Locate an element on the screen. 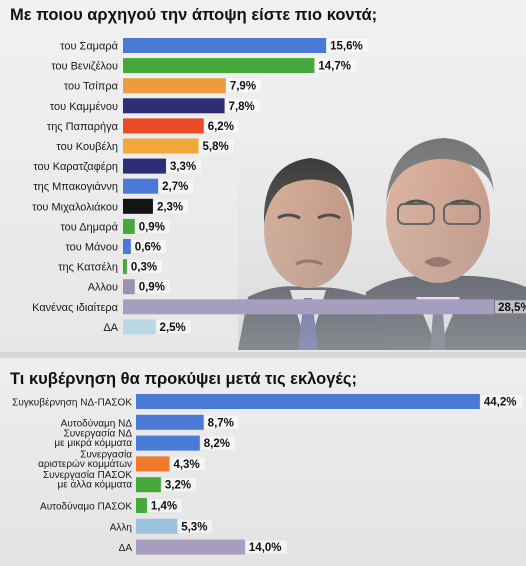 The width and height of the screenshot is (526, 566). value-label: 0,3% is located at coordinates (144, 268).